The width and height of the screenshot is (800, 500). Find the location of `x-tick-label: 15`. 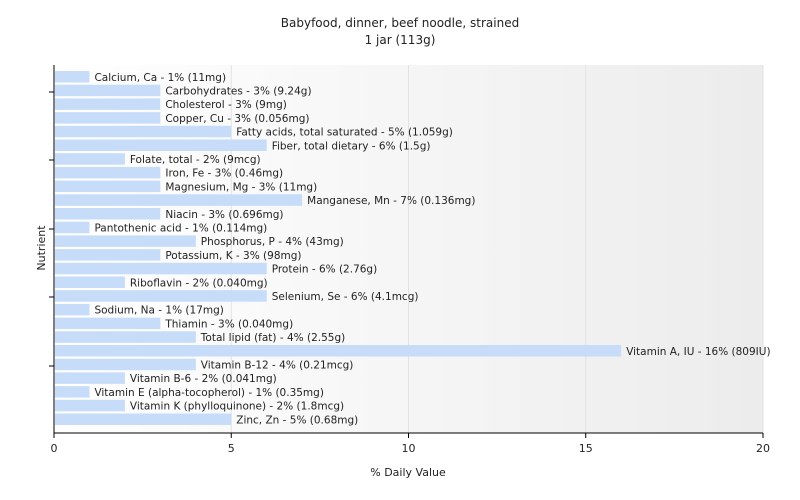

x-tick-label: 15 is located at coordinates (586, 448).